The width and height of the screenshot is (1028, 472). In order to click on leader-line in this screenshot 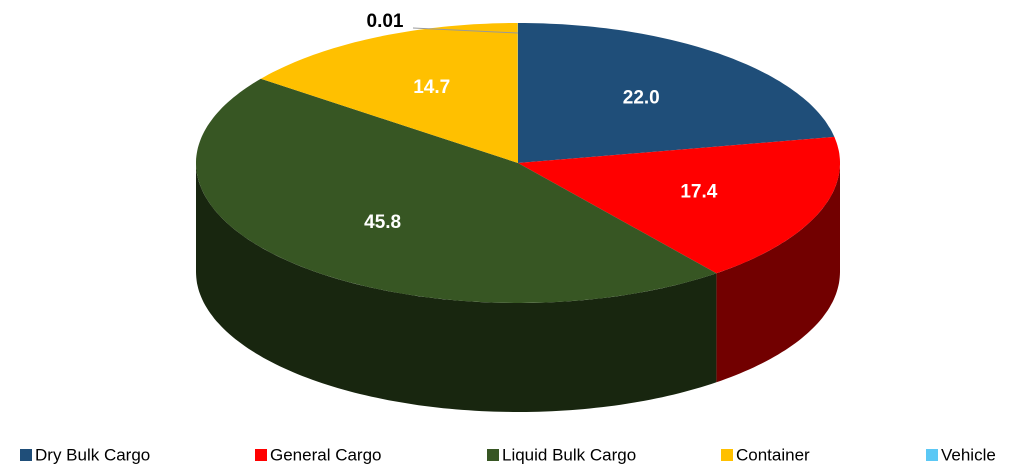, I will do `click(465, 30)`.